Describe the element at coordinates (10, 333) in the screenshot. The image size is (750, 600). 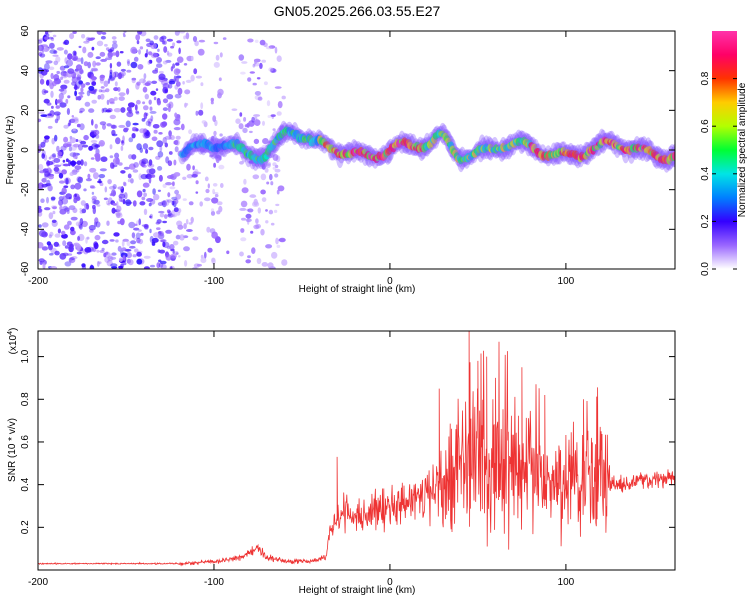
I see `snr-yscale-exp: 4` at that location.